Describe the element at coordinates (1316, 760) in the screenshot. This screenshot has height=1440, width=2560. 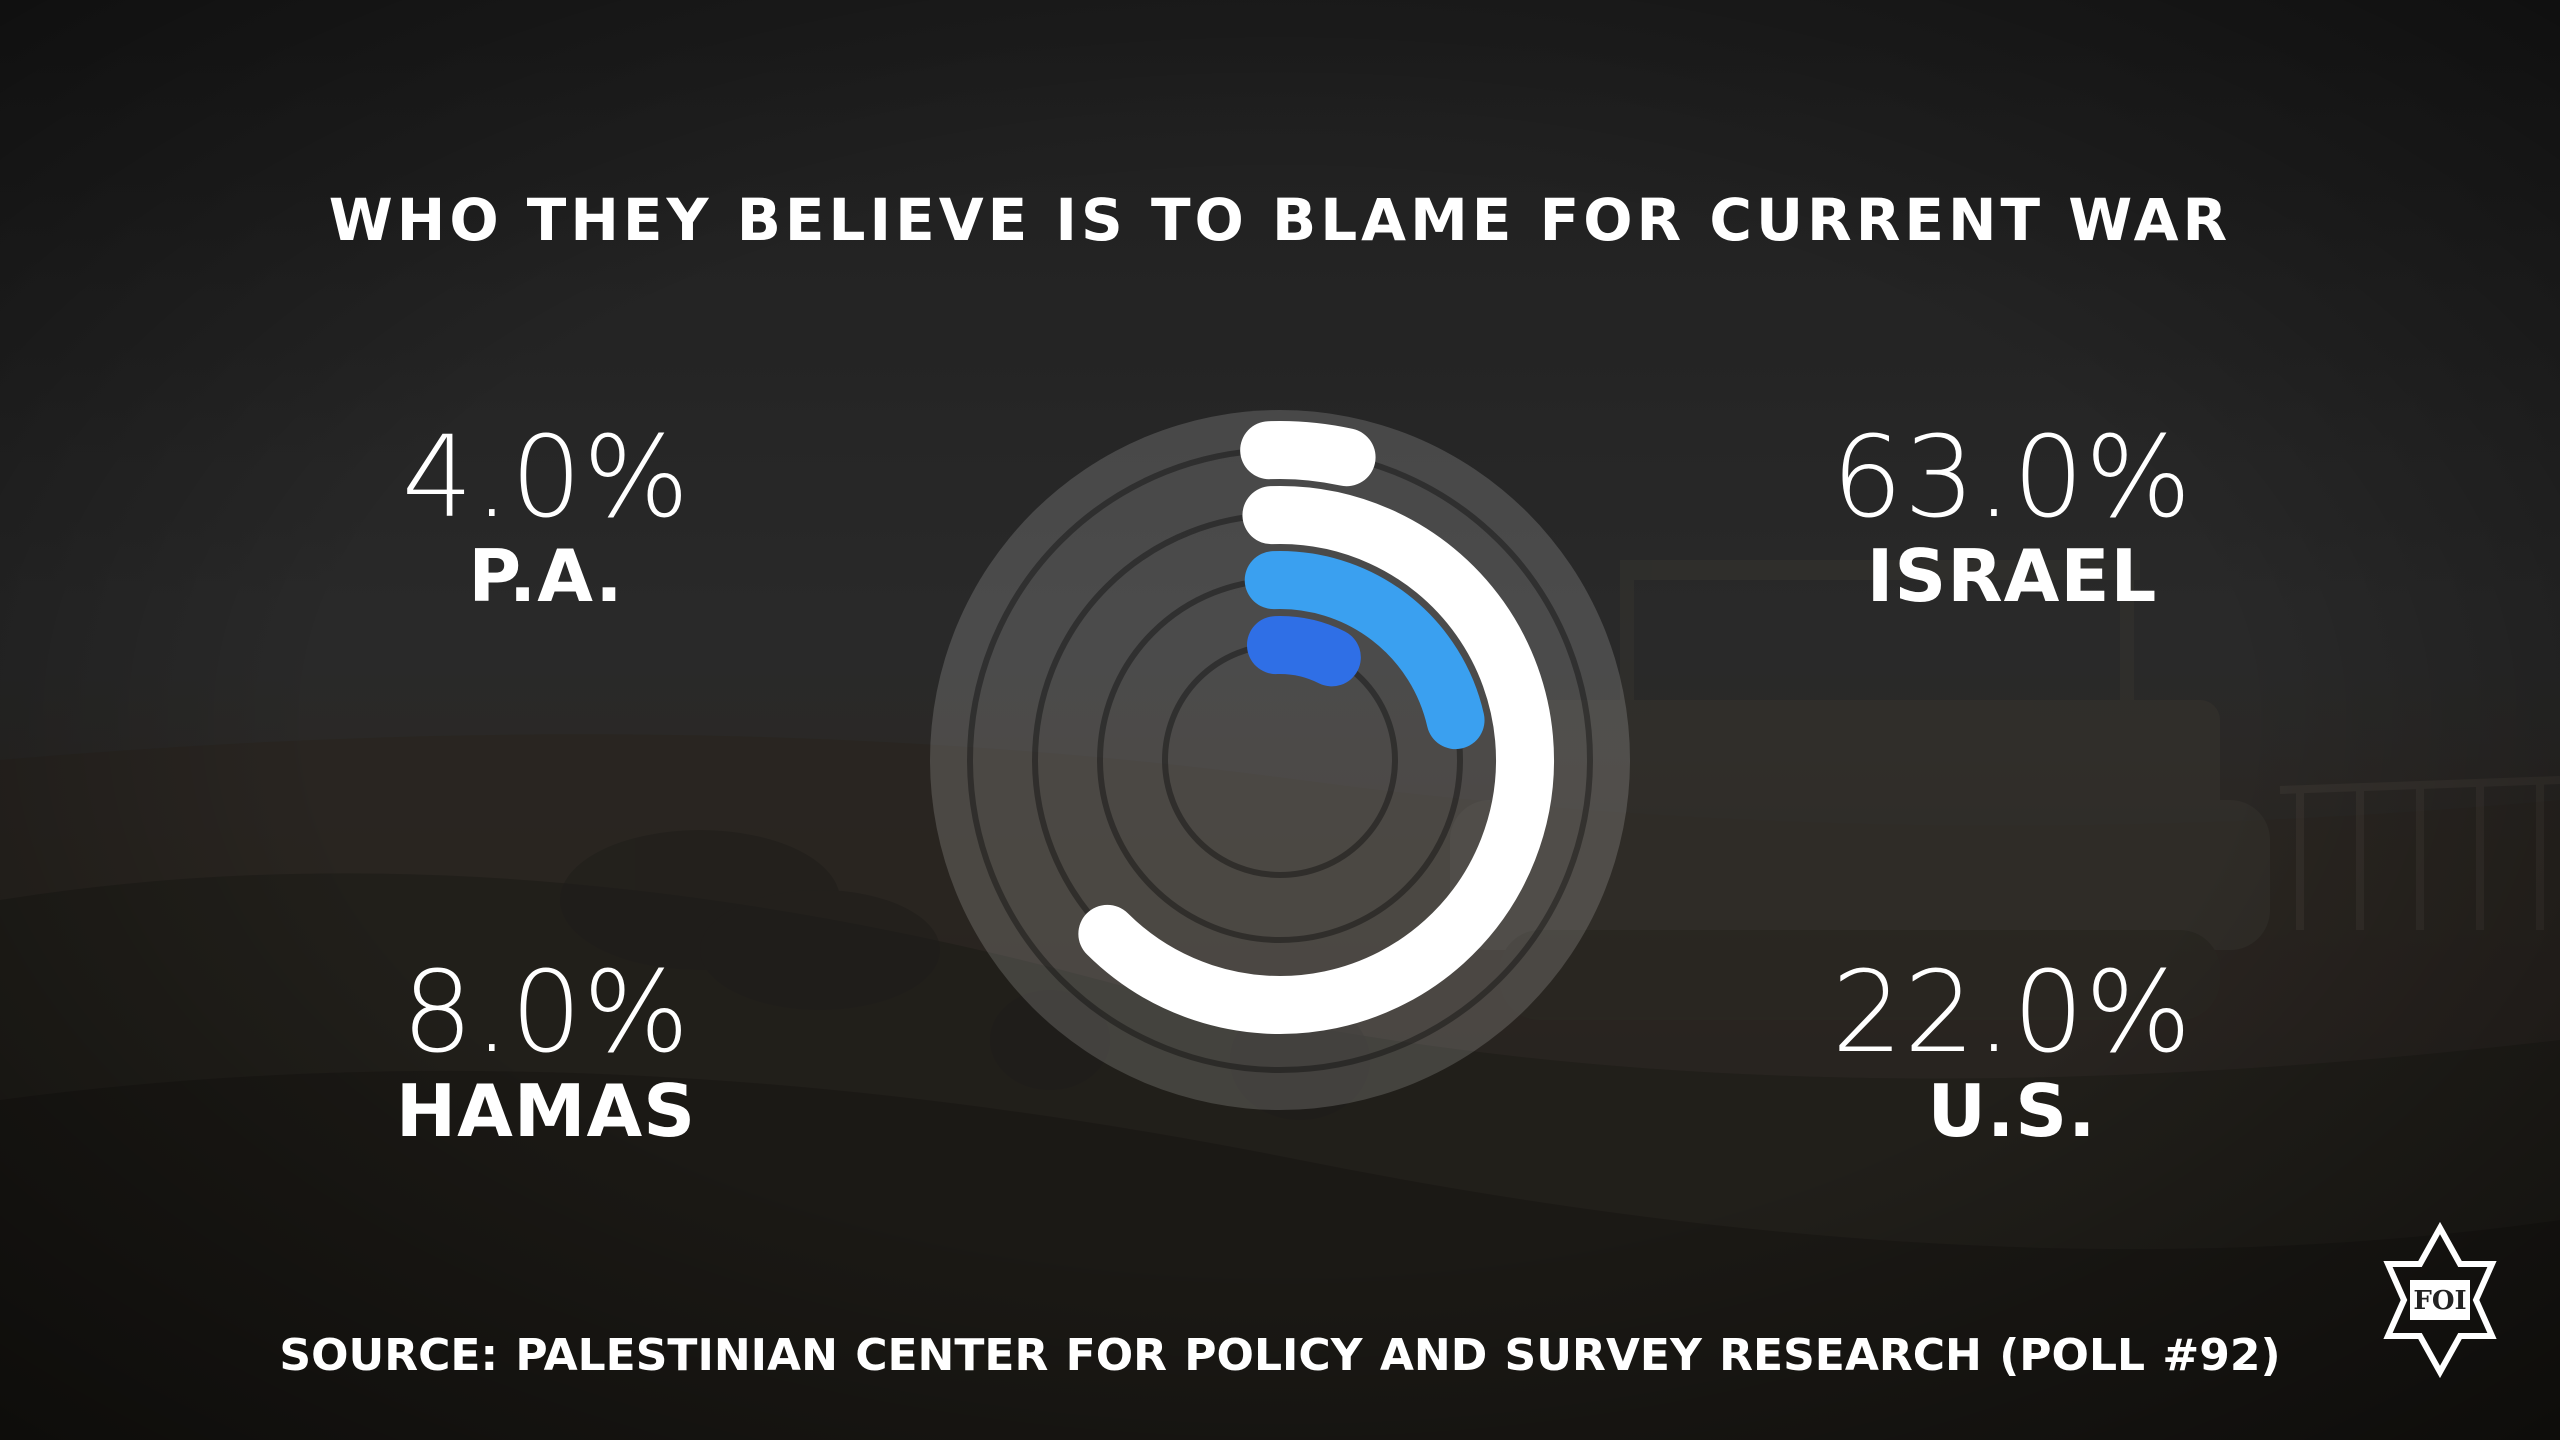
I see `chart-arc-israel` at that location.